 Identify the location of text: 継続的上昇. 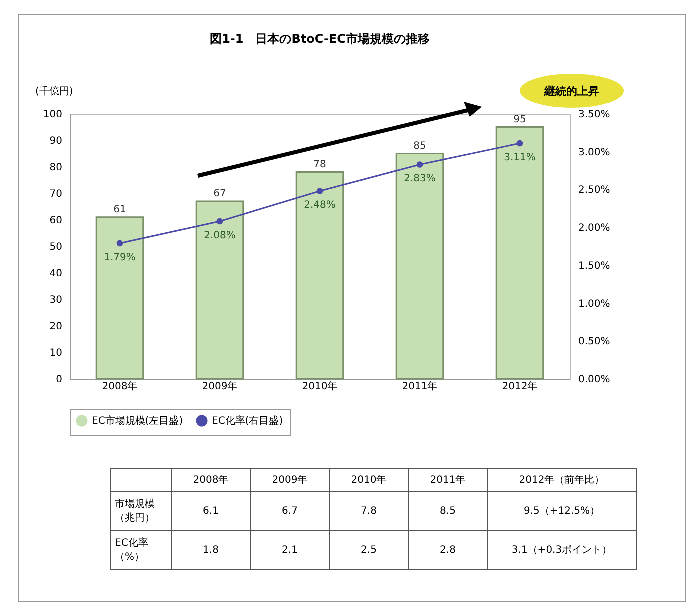
(572, 91).